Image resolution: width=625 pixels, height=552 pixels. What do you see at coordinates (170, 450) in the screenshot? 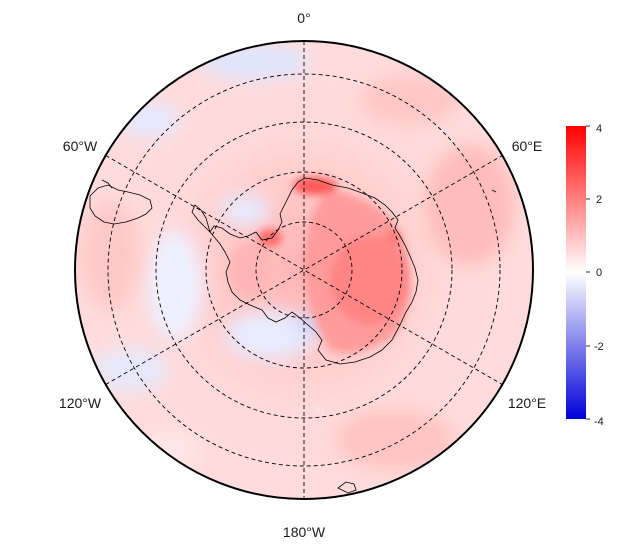
I see `pale-patch-s` at bounding box center [170, 450].